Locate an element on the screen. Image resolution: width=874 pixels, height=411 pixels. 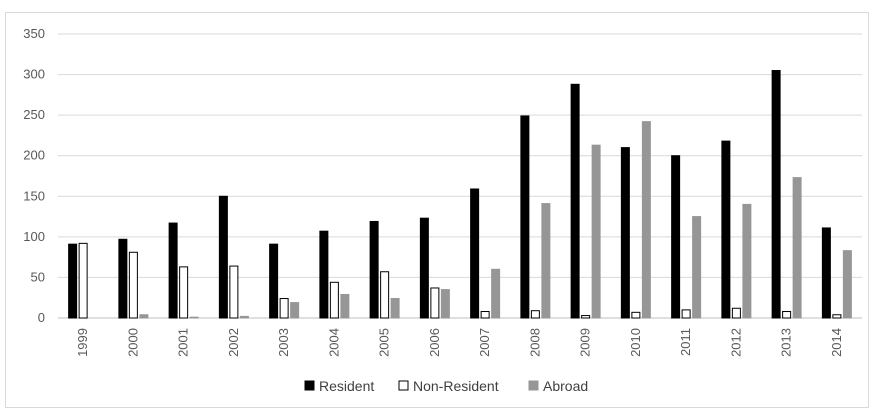
bar-non-resident-2008 is located at coordinates (535, 314).